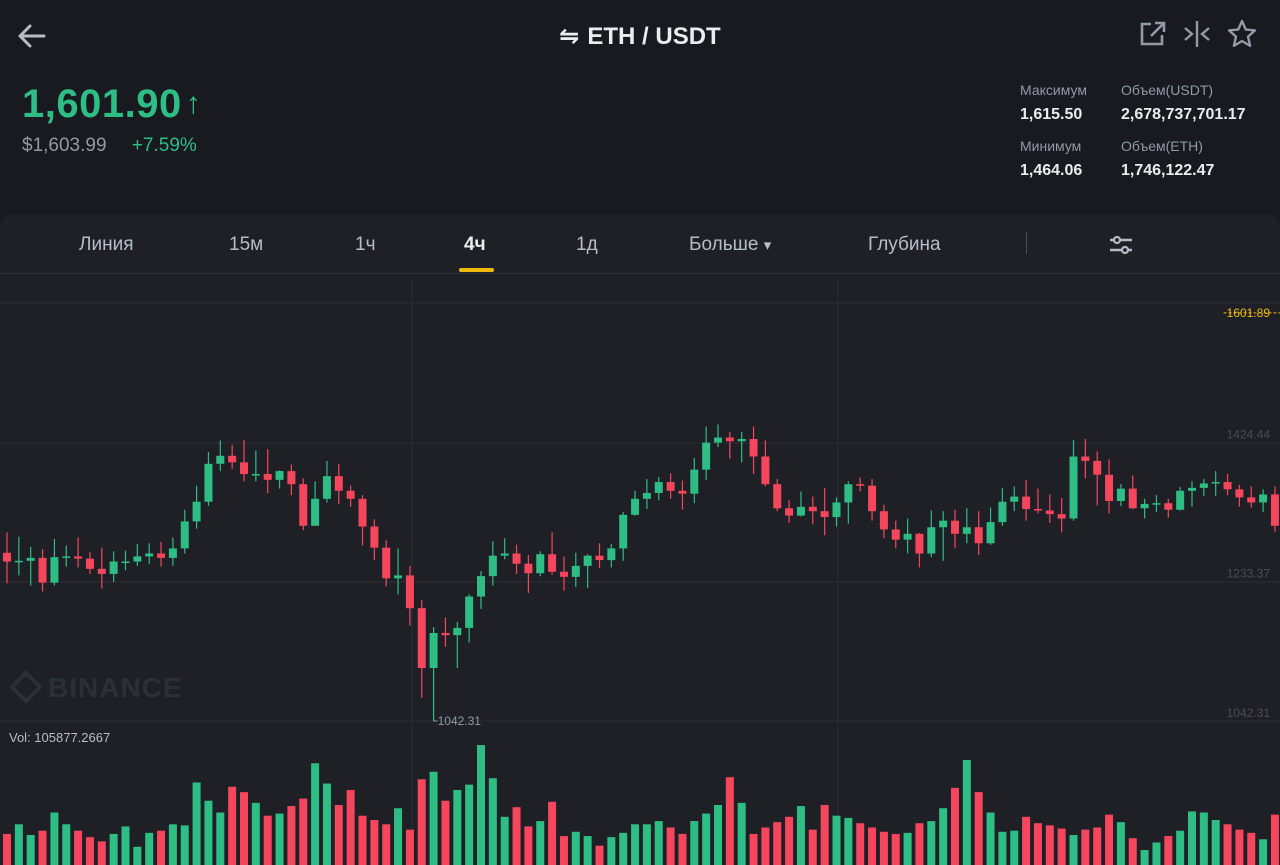 The height and width of the screenshot is (865, 1280). What do you see at coordinates (730, 244) in the screenshot?
I see `tab-more: Больше ▾` at bounding box center [730, 244].